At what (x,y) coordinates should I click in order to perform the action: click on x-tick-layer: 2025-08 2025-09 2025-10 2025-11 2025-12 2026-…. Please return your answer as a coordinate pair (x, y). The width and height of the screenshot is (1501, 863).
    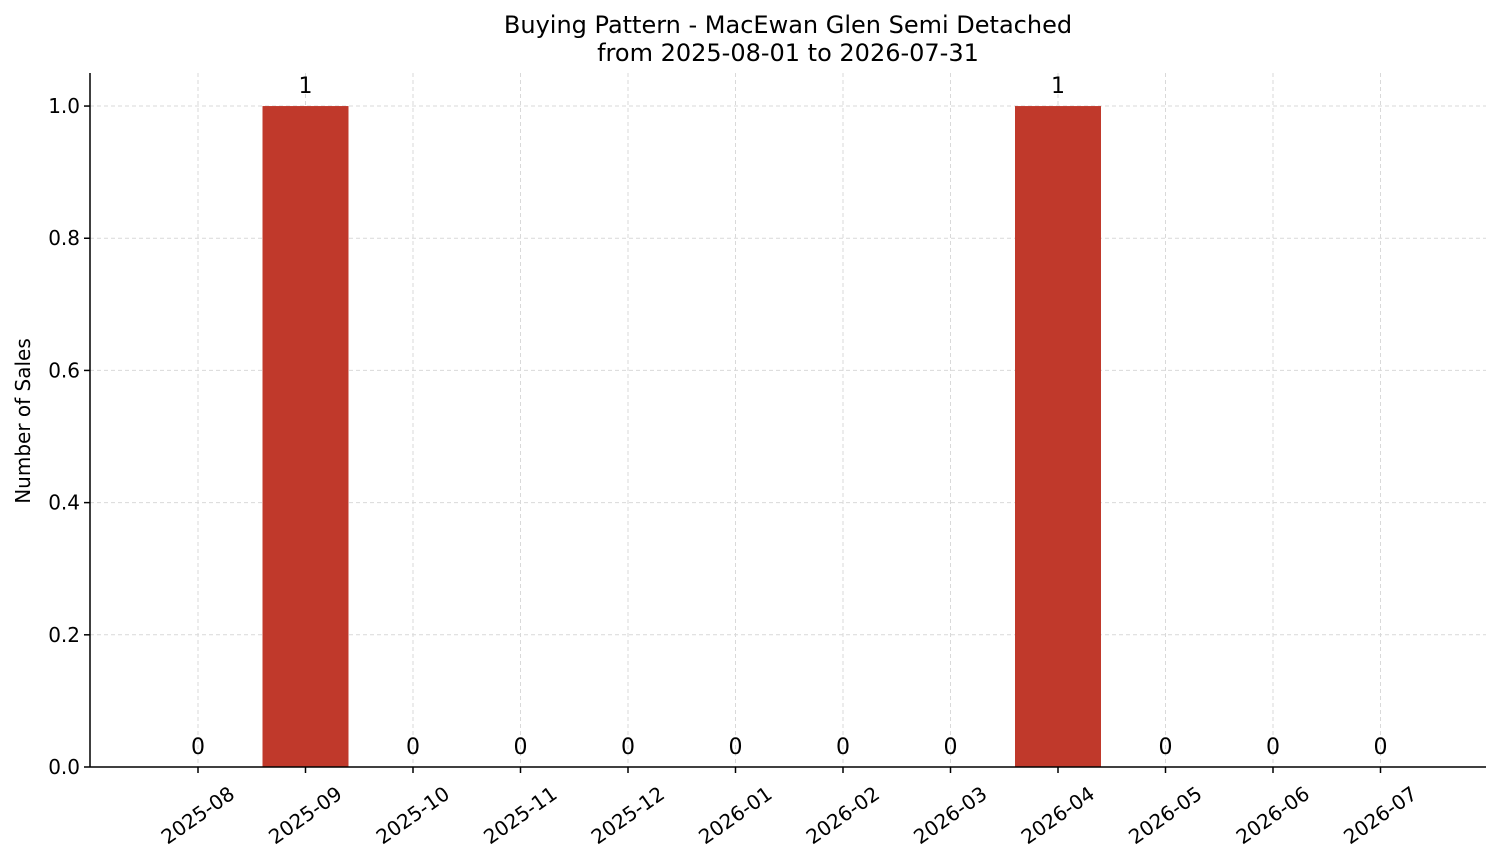
    Looking at the image, I should click on (789, 808).